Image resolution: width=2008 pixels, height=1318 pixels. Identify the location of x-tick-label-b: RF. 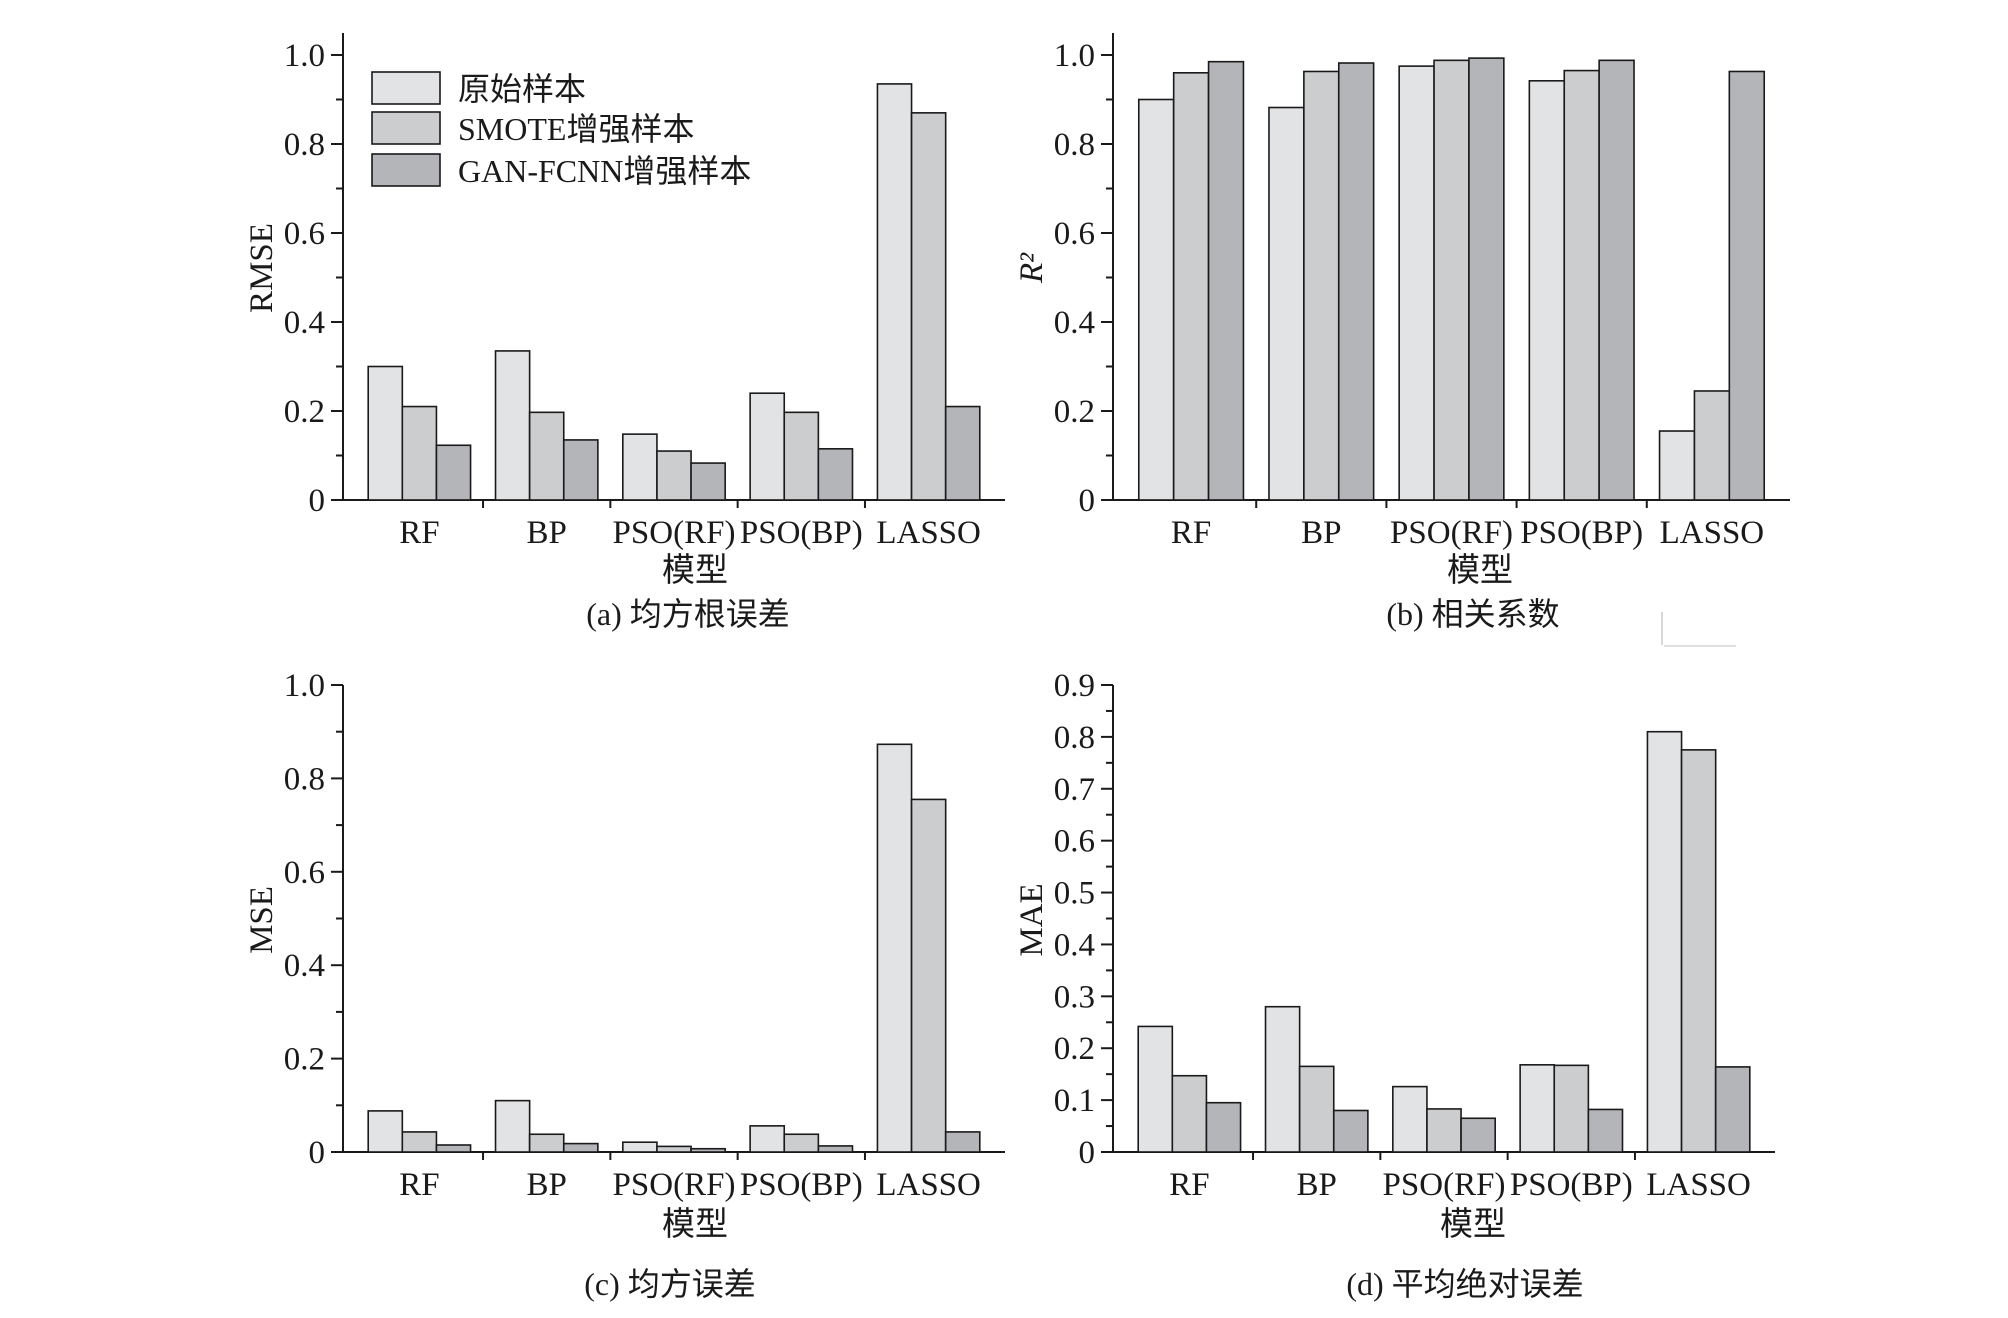
(1191, 533).